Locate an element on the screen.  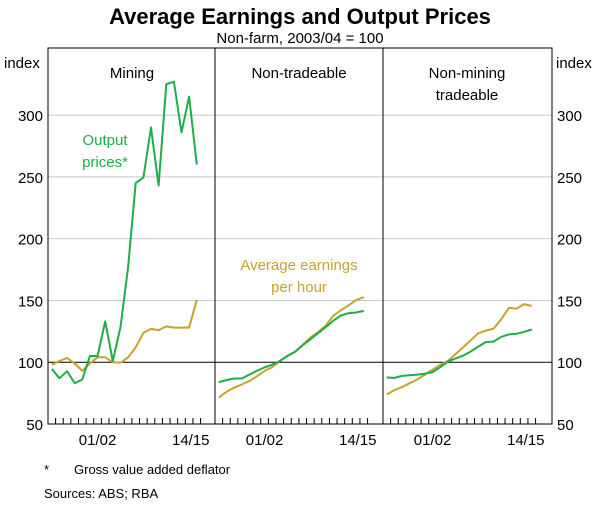
y-tick-label-left: 50 is located at coordinates (34, 425).